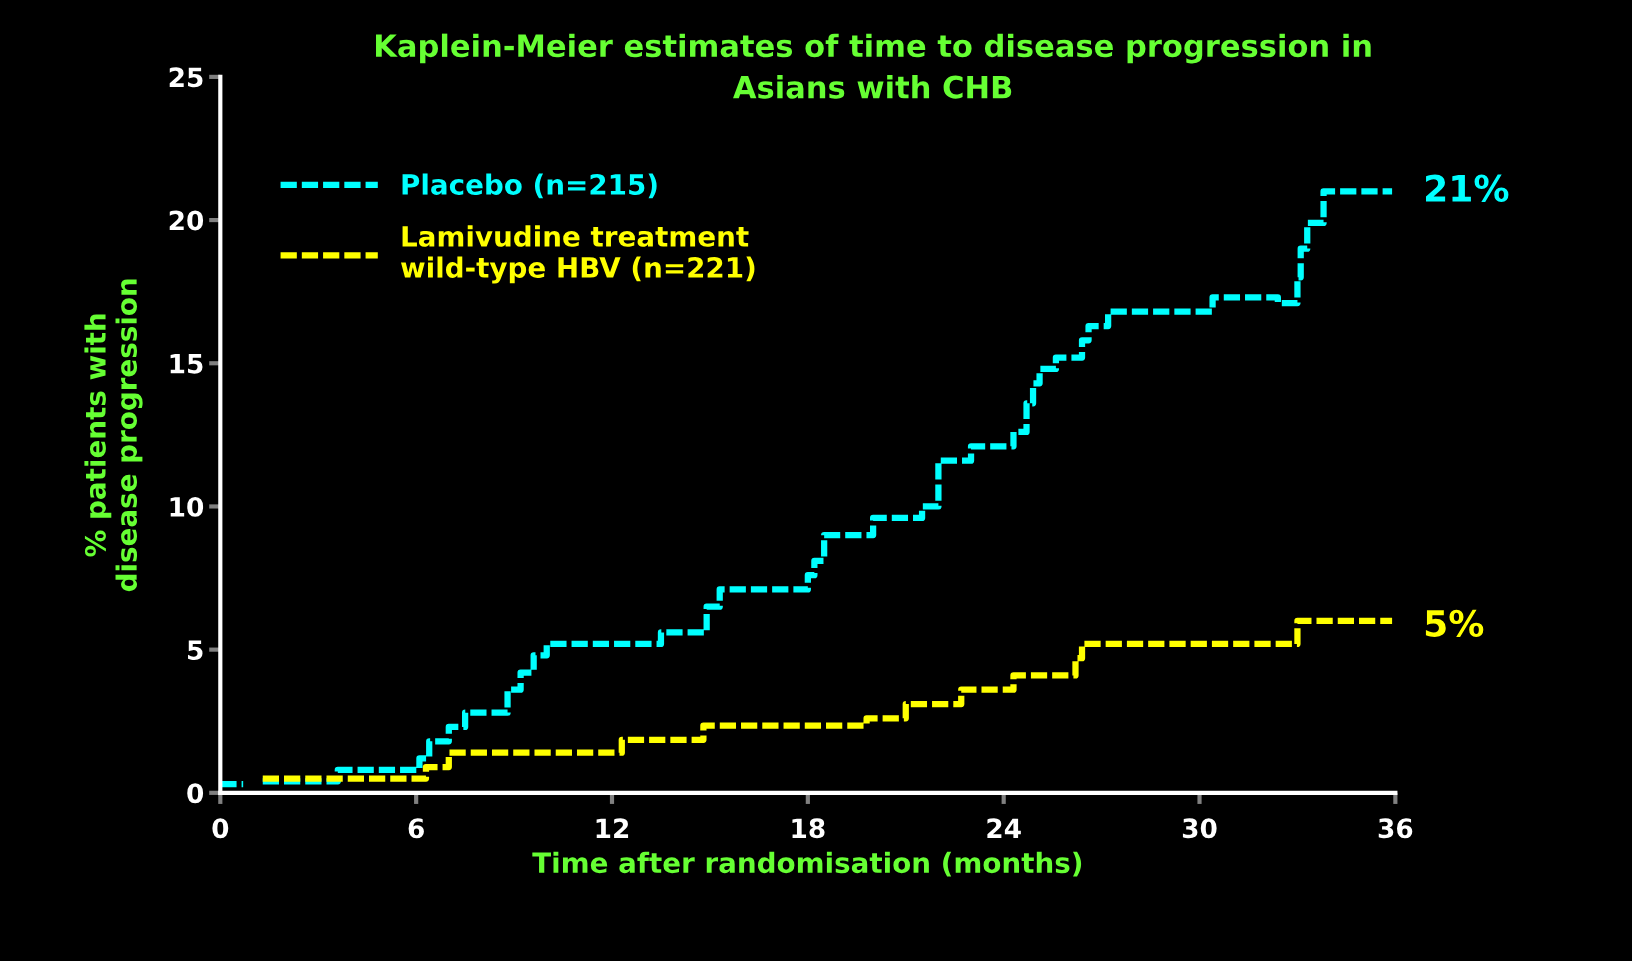 The width and height of the screenshot is (1632, 961). What do you see at coordinates (195, 650) in the screenshot?
I see `y-tick-label: 5` at bounding box center [195, 650].